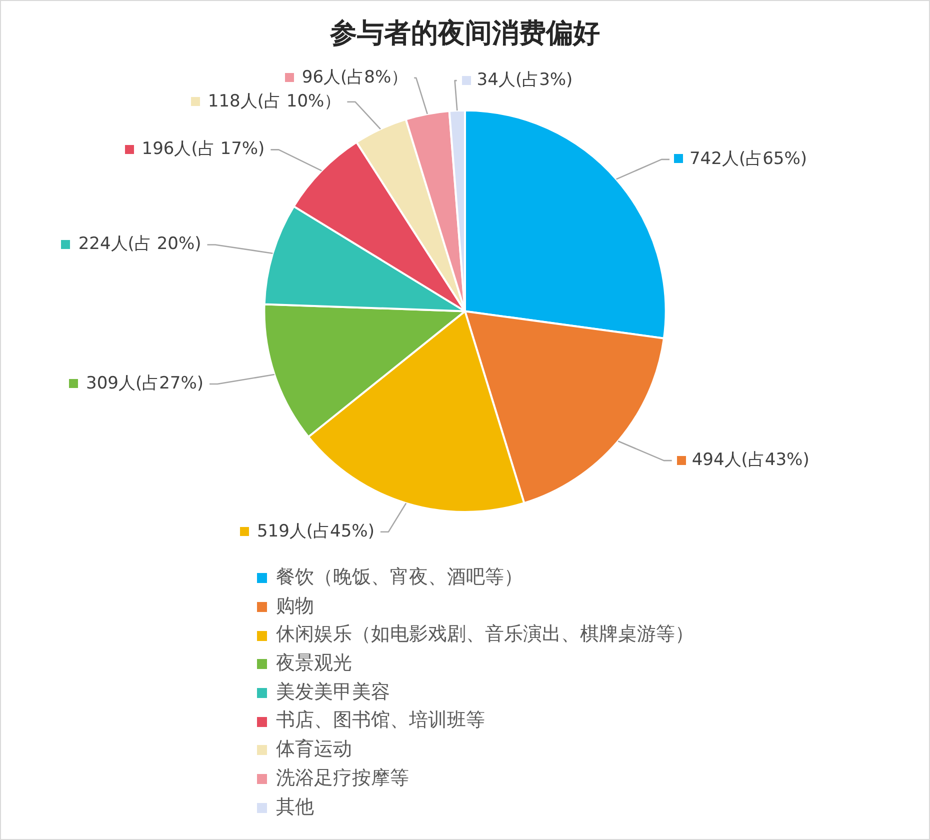 The image size is (930, 840). What do you see at coordinates (399, 578) in the screenshot?
I see `legend-label: 餐饮（晚饭、宵夜、酒吧等）` at bounding box center [399, 578].